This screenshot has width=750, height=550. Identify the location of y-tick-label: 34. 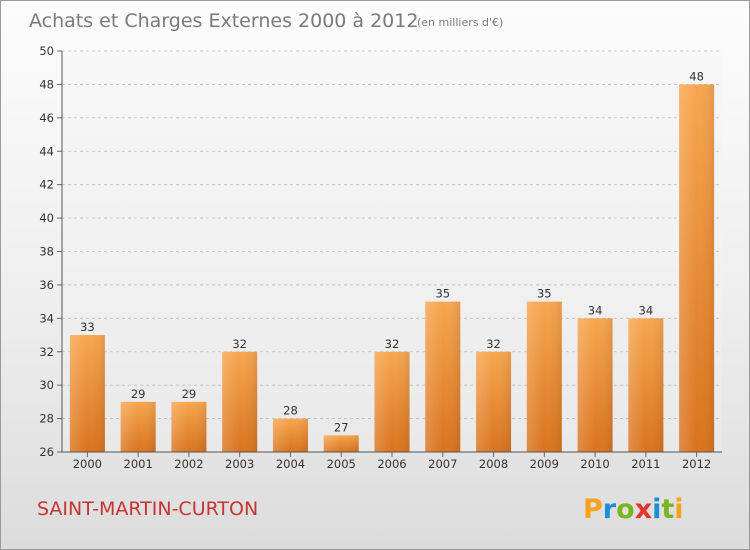
(46, 318).